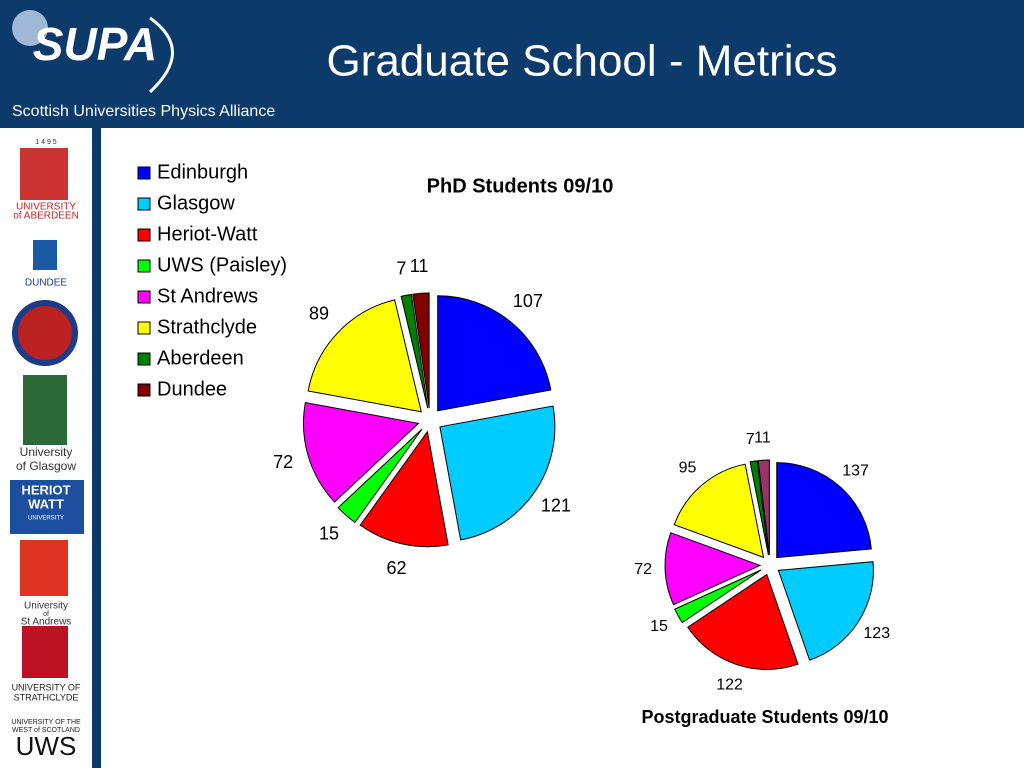 The image size is (1024, 768). I want to click on data-label: 62, so click(396, 568).